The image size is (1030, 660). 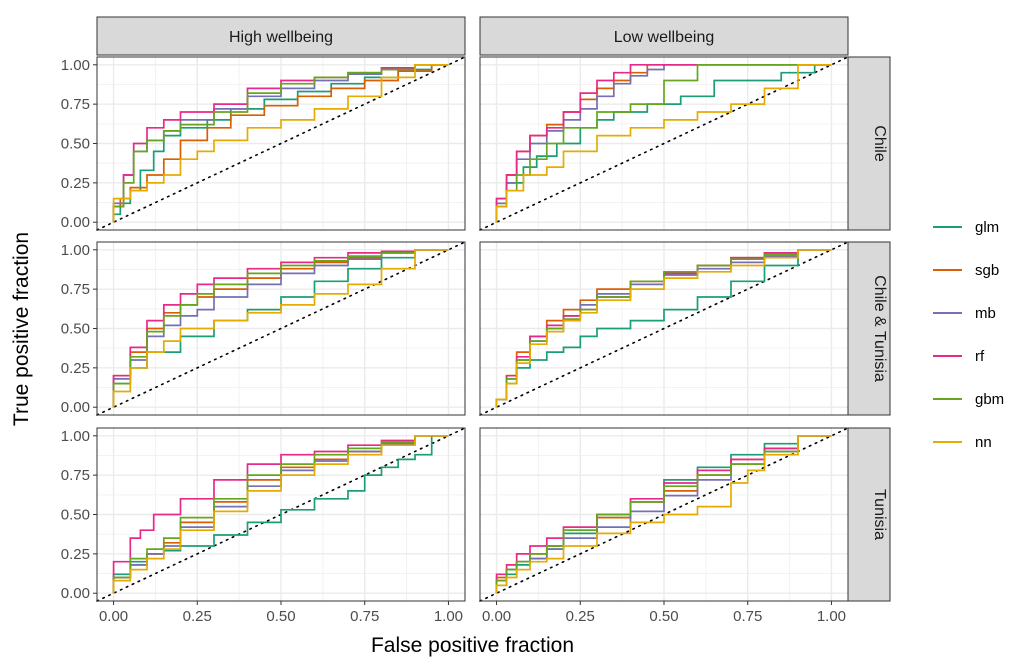 I want to click on panel-tunisia-low-wellbeing: 0.00 0.25 0.50 0.75 1.00, so click(x=664, y=526).